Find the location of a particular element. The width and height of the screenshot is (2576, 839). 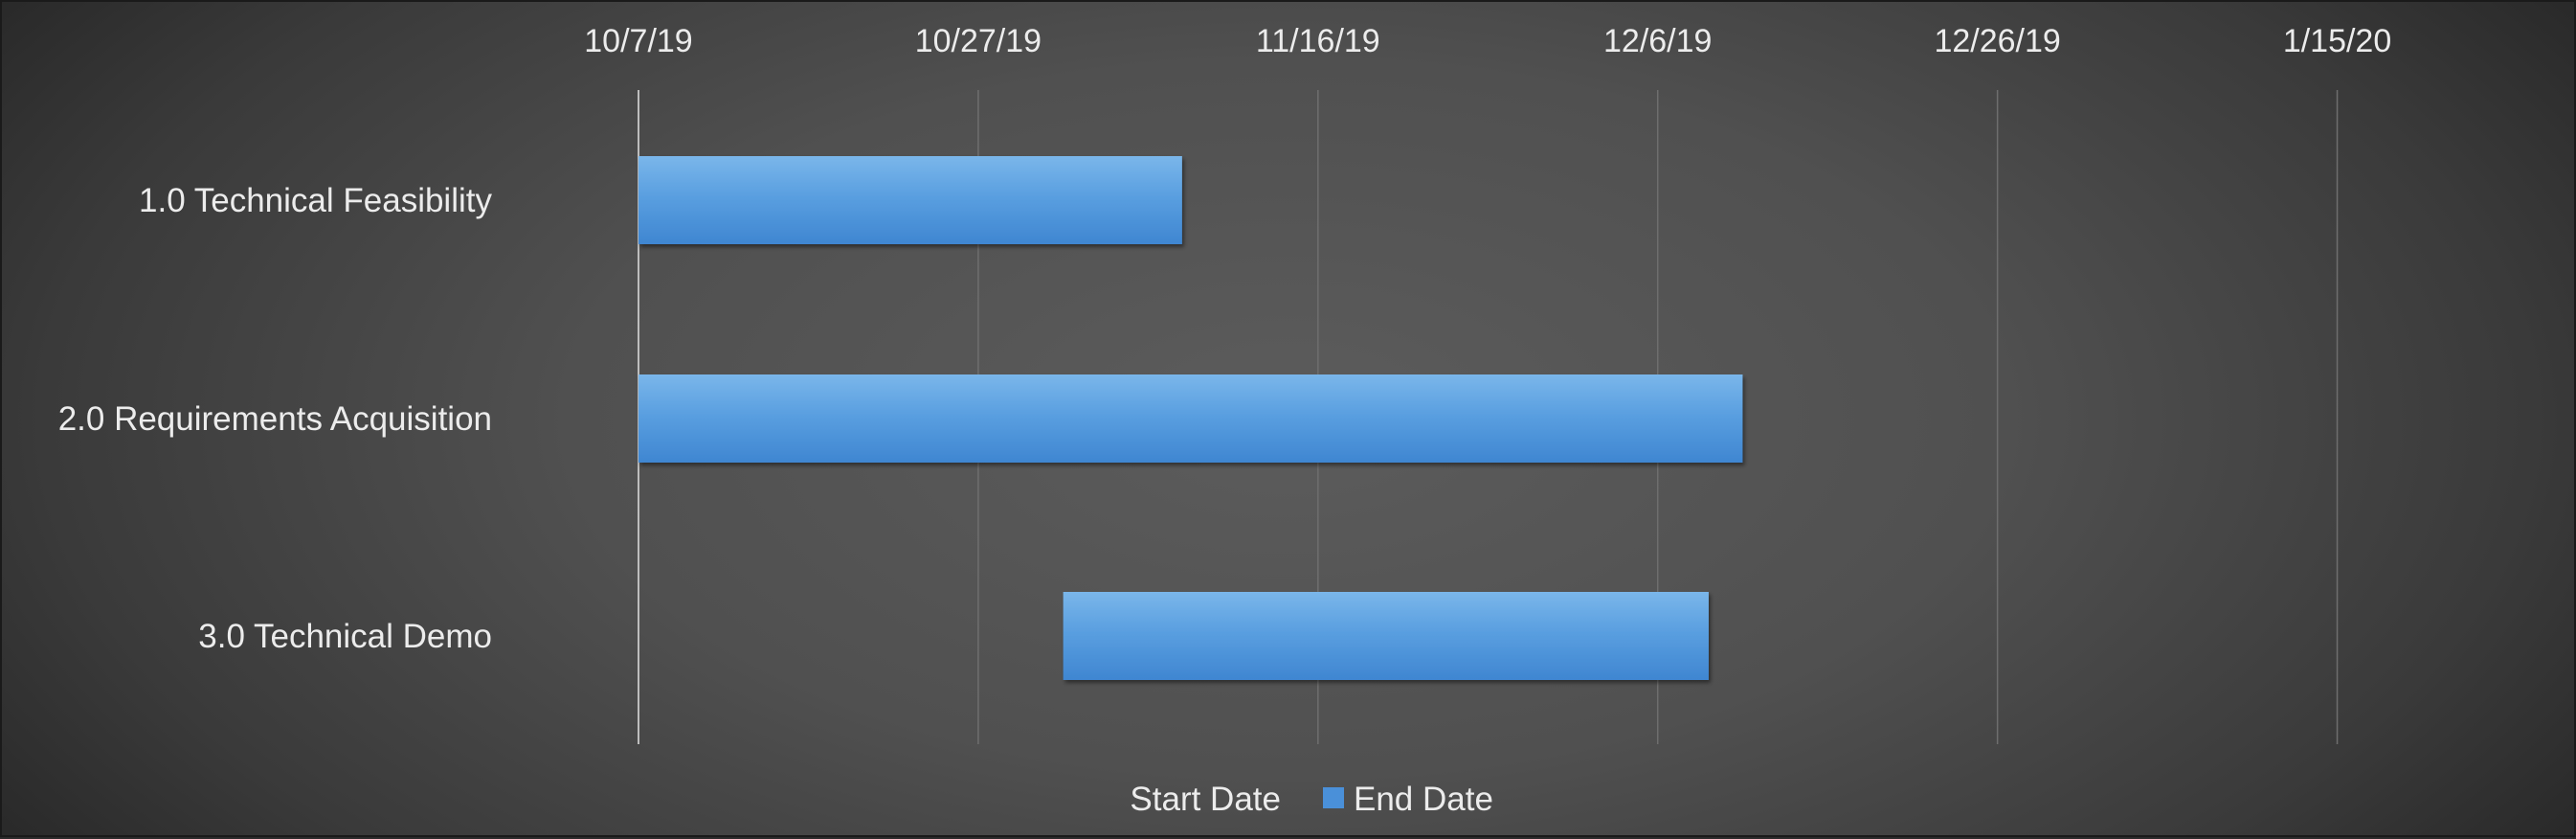

category-label: 2.0 Requirements Acquisition is located at coordinates (275, 419).